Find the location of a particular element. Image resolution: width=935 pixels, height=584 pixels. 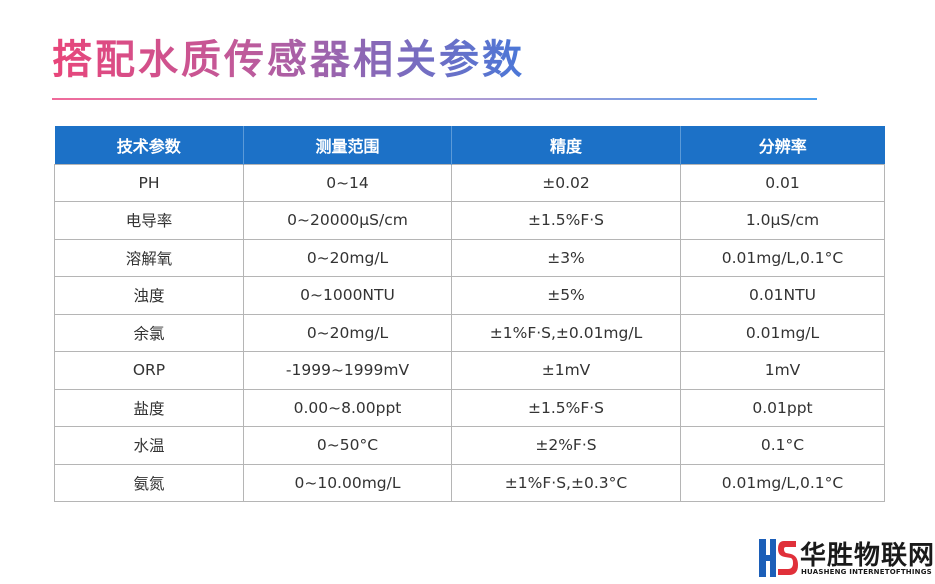

cell-parameter: 氨氮 is located at coordinates (149, 482).